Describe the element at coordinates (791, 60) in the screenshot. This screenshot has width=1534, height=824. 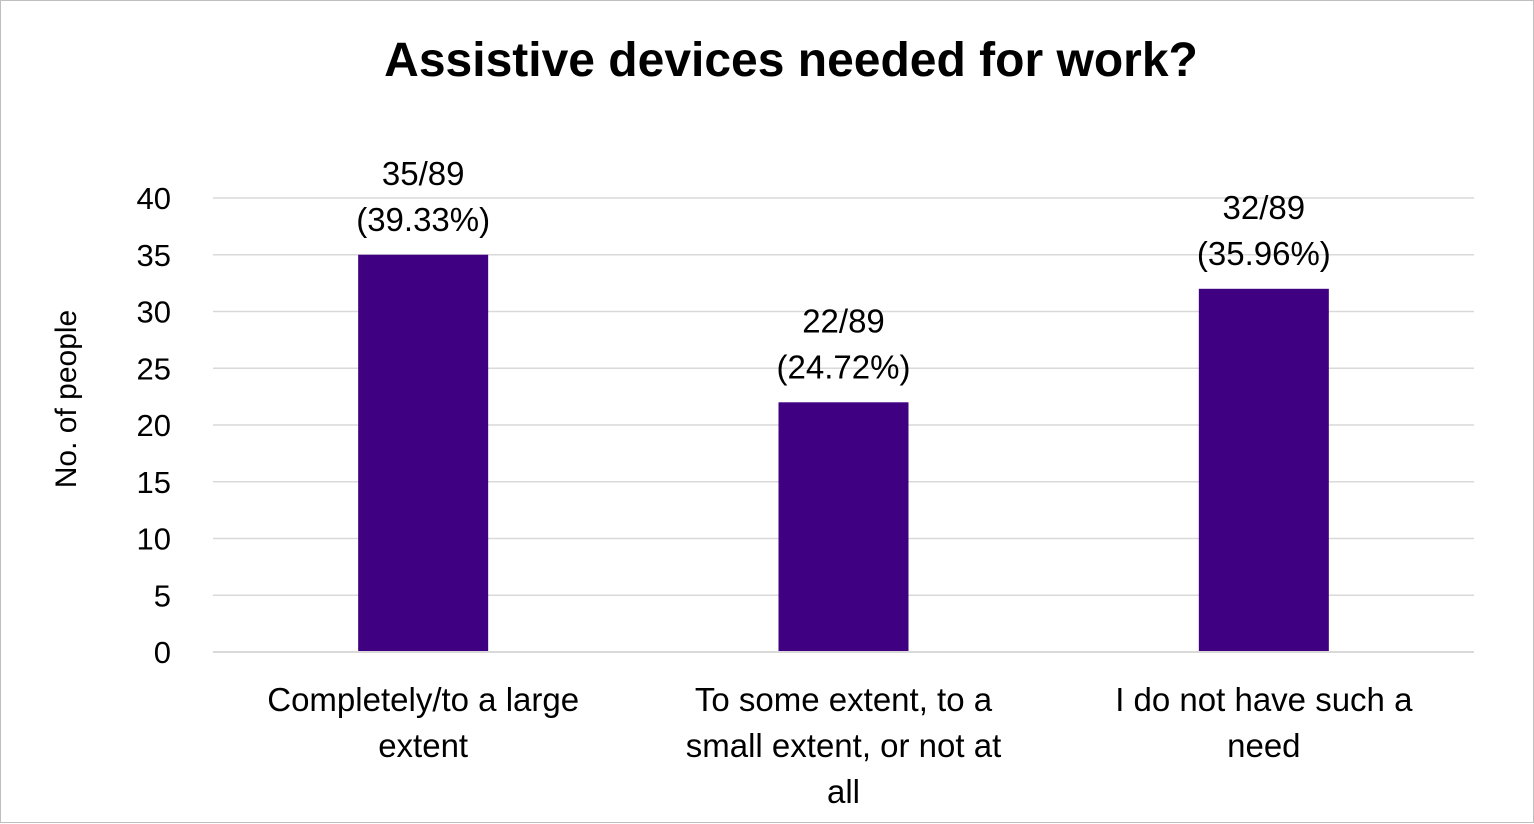
I see `chart-title: Assistive devices needed for work?` at that location.